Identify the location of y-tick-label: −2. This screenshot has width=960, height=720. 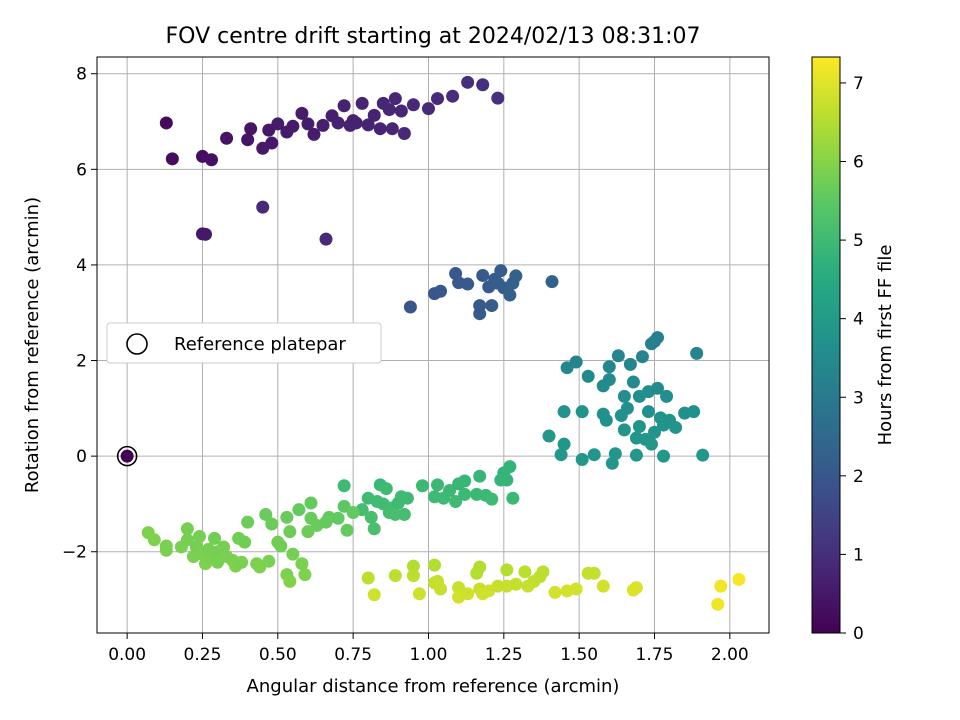
(74, 553).